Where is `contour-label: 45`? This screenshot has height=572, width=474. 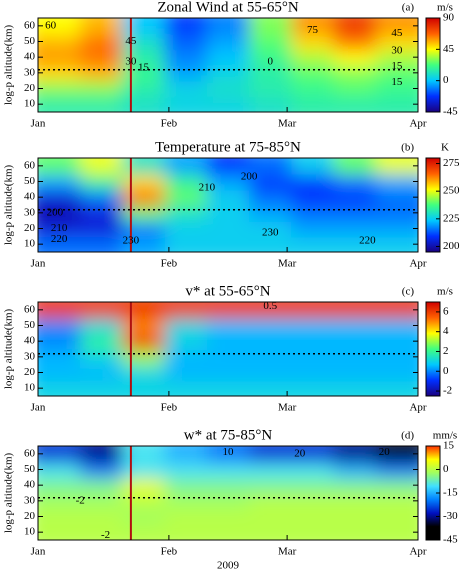 contour-label: 45 is located at coordinates (131, 41).